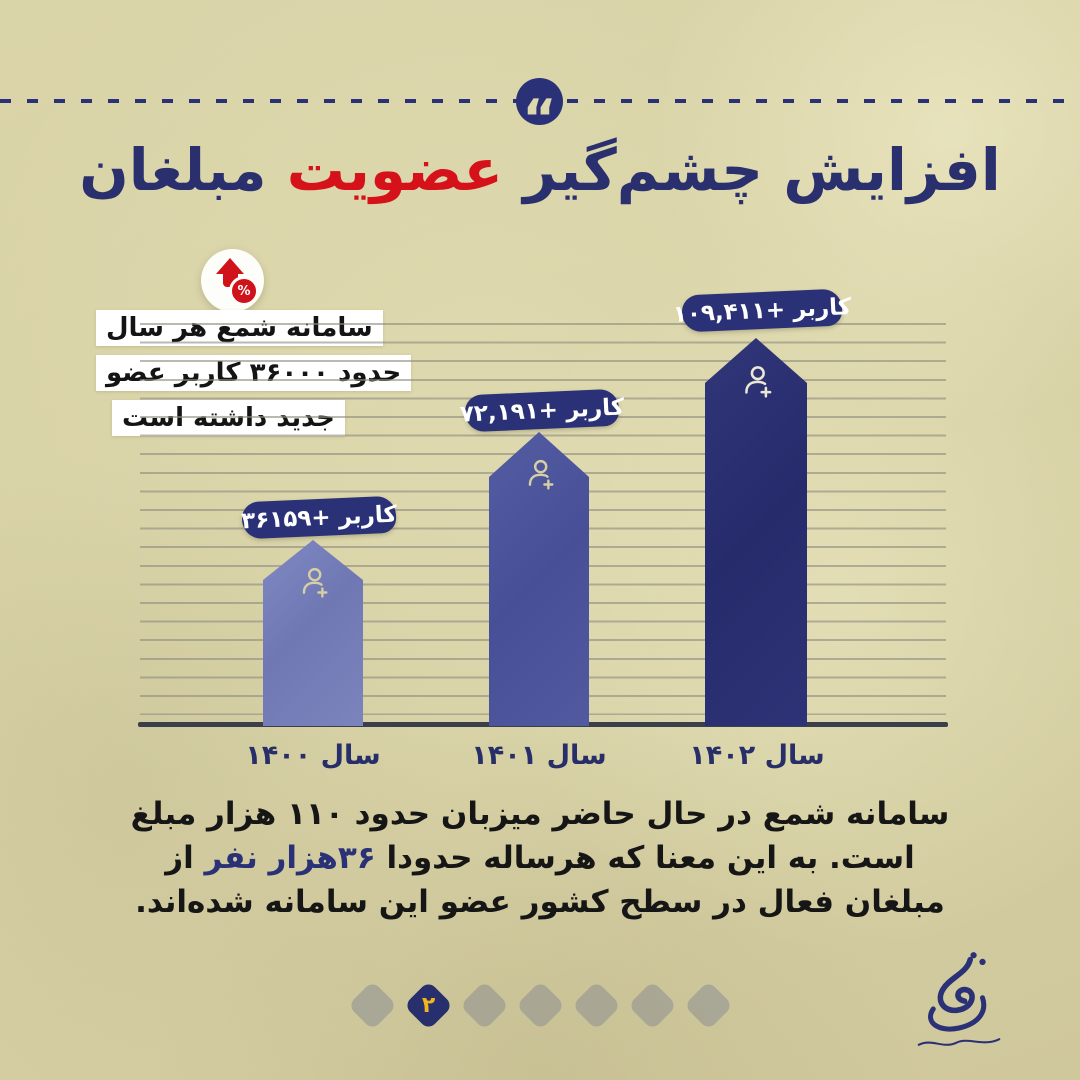 The image size is (1080, 1080). I want to click on growth-arrow-icon: %, so click(232, 280).